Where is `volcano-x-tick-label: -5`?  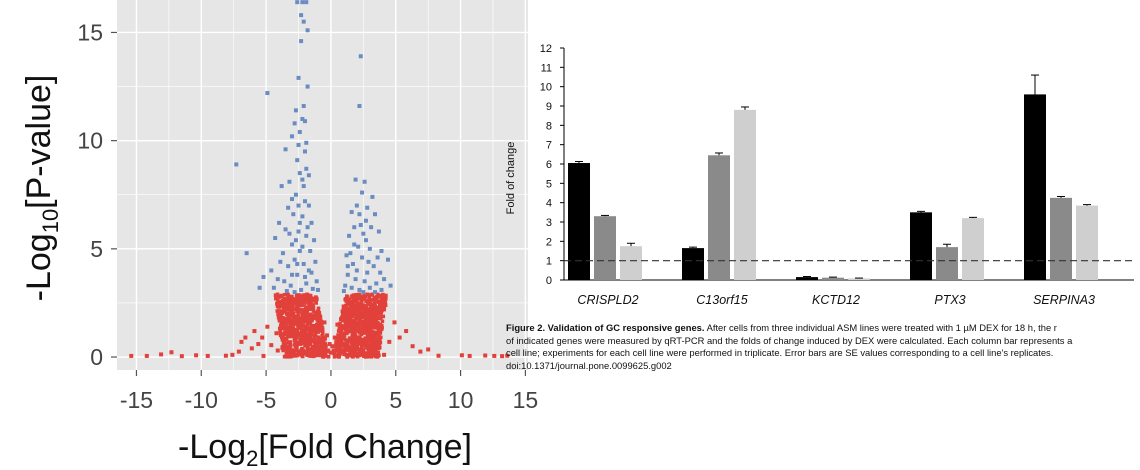 volcano-x-tick-label: -5 is located at coordinates (266, 400).